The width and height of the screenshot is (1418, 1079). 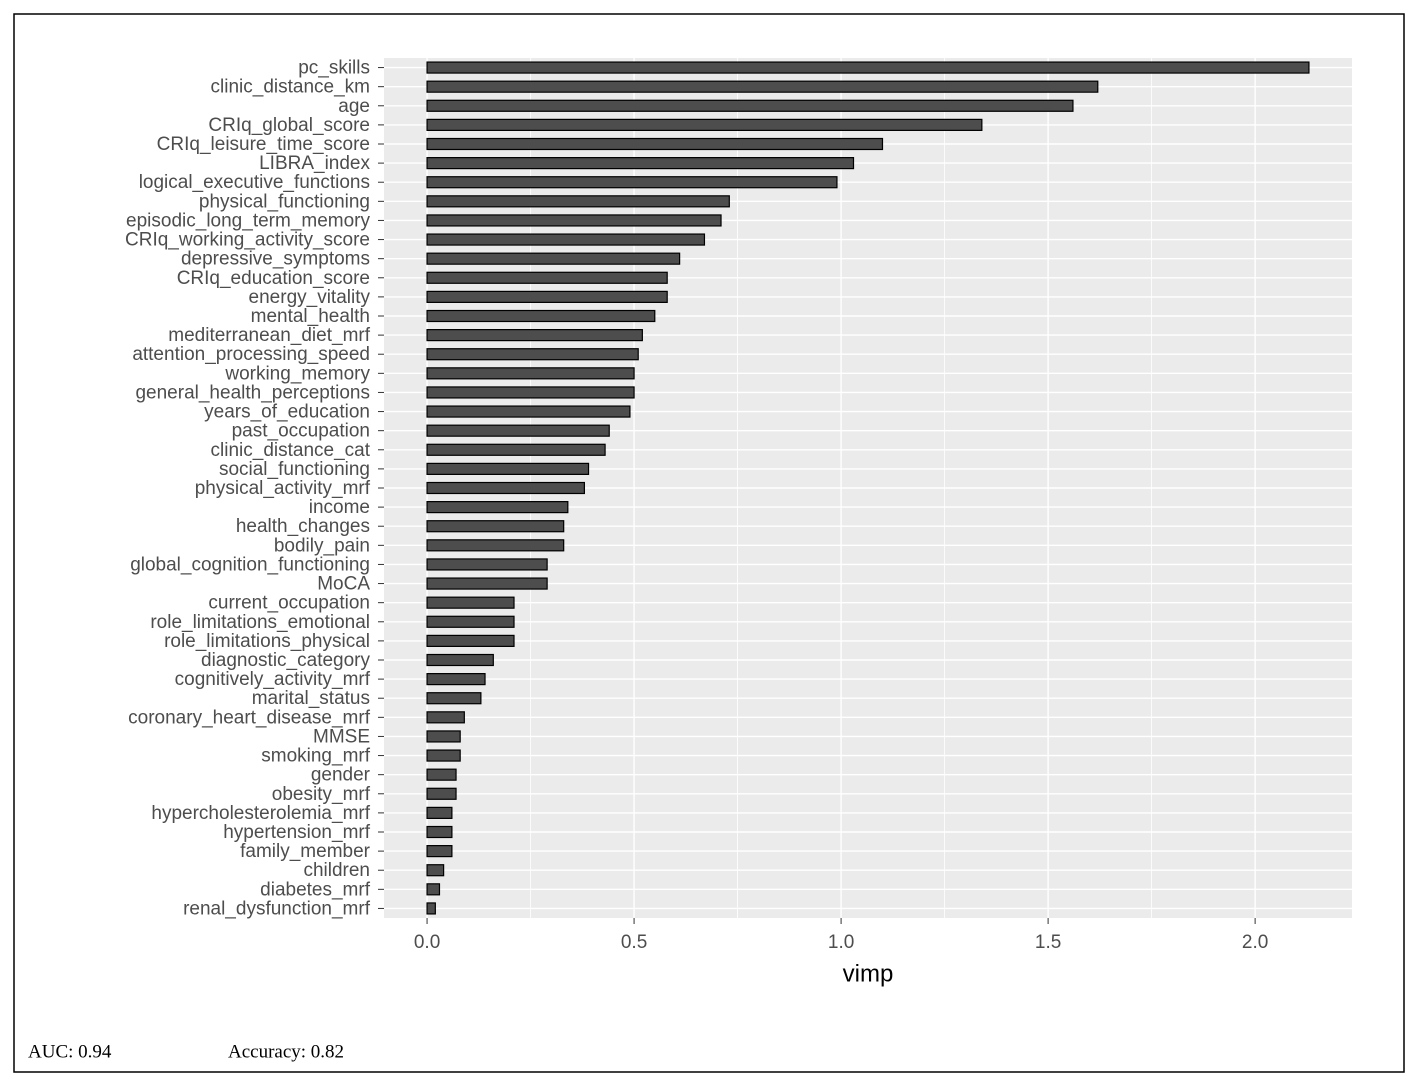 What do you see at coordinates (301, 431) in the screenshot?
I see `y-tick-label: past_occupation` at bounding box center [301, 431].